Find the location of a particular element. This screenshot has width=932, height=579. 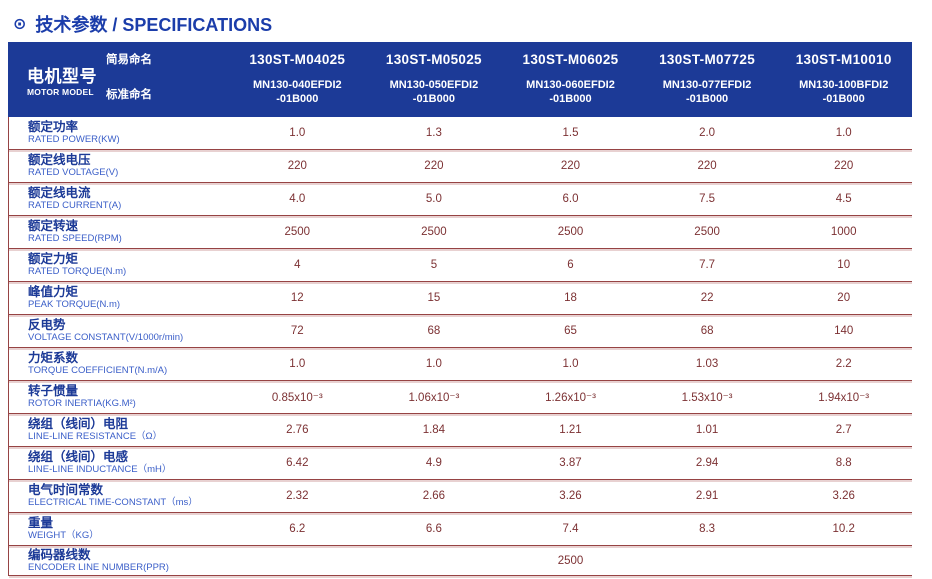

row-label-zh: 力矩系数 is located at coordinates (53, 358).